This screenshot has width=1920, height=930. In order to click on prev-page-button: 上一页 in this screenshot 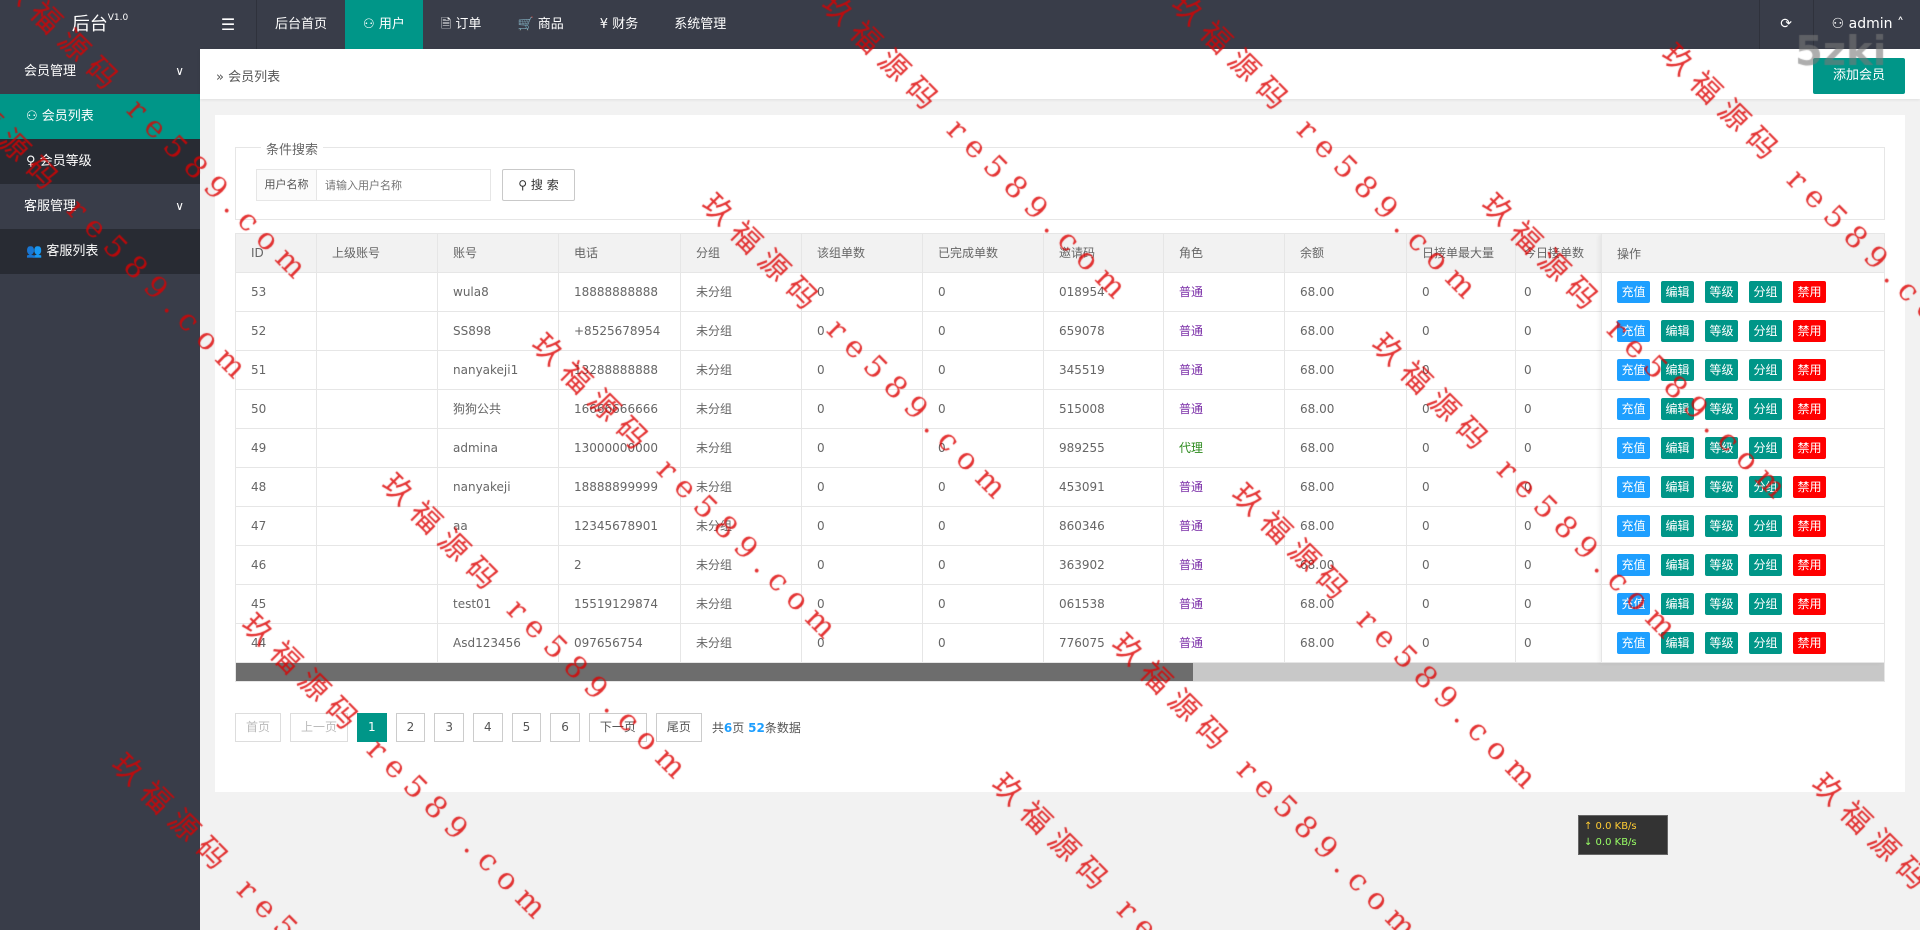, I will do `click(319, 727)`.